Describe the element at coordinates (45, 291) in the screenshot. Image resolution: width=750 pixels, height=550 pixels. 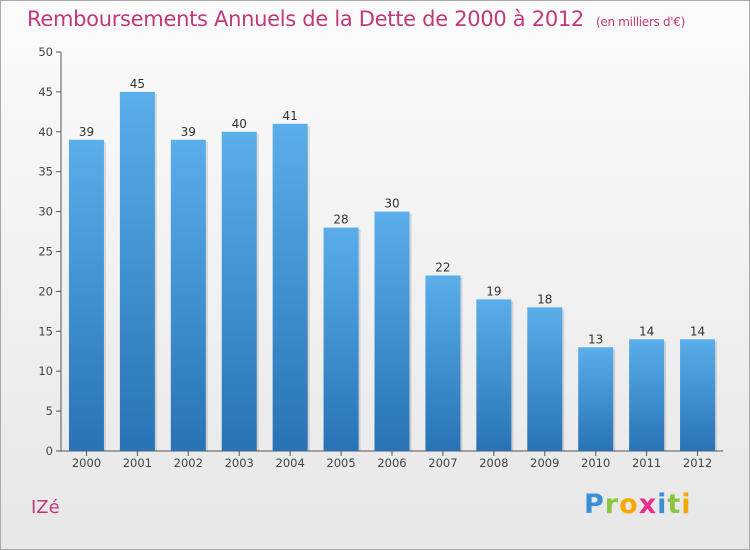
I see `y-tick-label: 20` at that location.